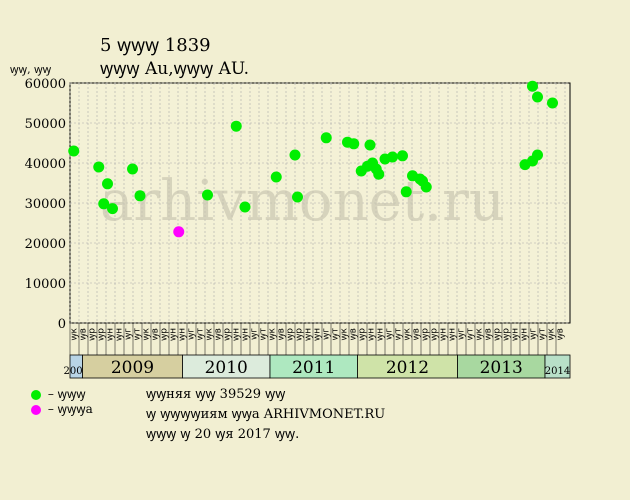  What do you see at coordinates (36, 409) in the screenshot?
I see `legend-magenta-marker` at bounding box center [36, 409].